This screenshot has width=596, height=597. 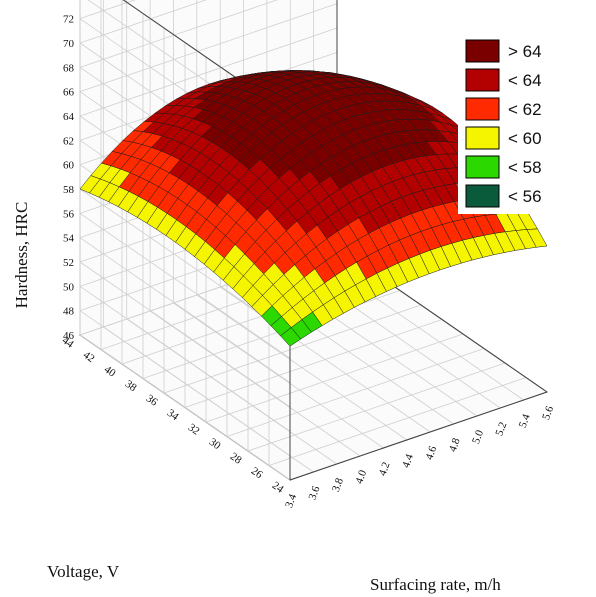 What do you see at coordinates (525, 80) in the screenshot?
I see `legend-label: < 64` at bounding box center [525, 80].